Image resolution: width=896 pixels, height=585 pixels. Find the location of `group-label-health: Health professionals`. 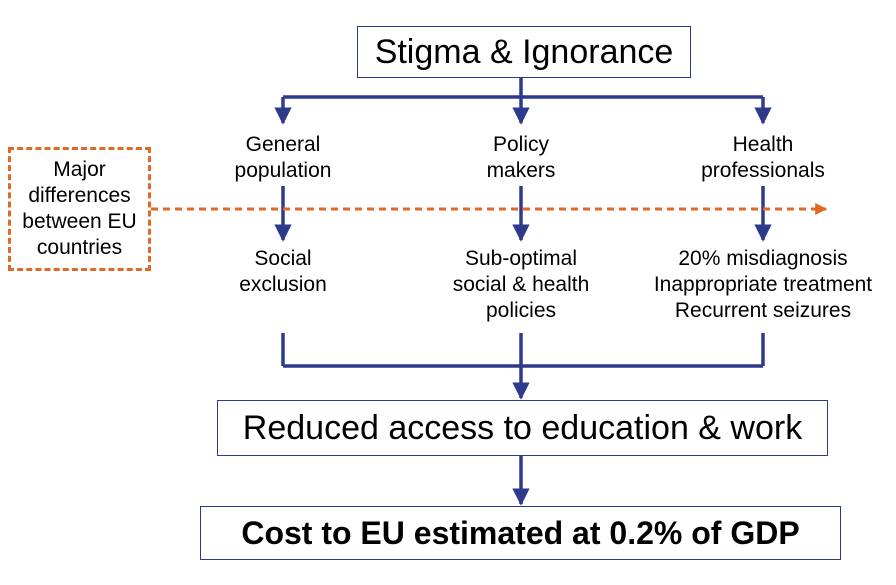

group-label-health: Health professionals is located at coordinates (763, 157).